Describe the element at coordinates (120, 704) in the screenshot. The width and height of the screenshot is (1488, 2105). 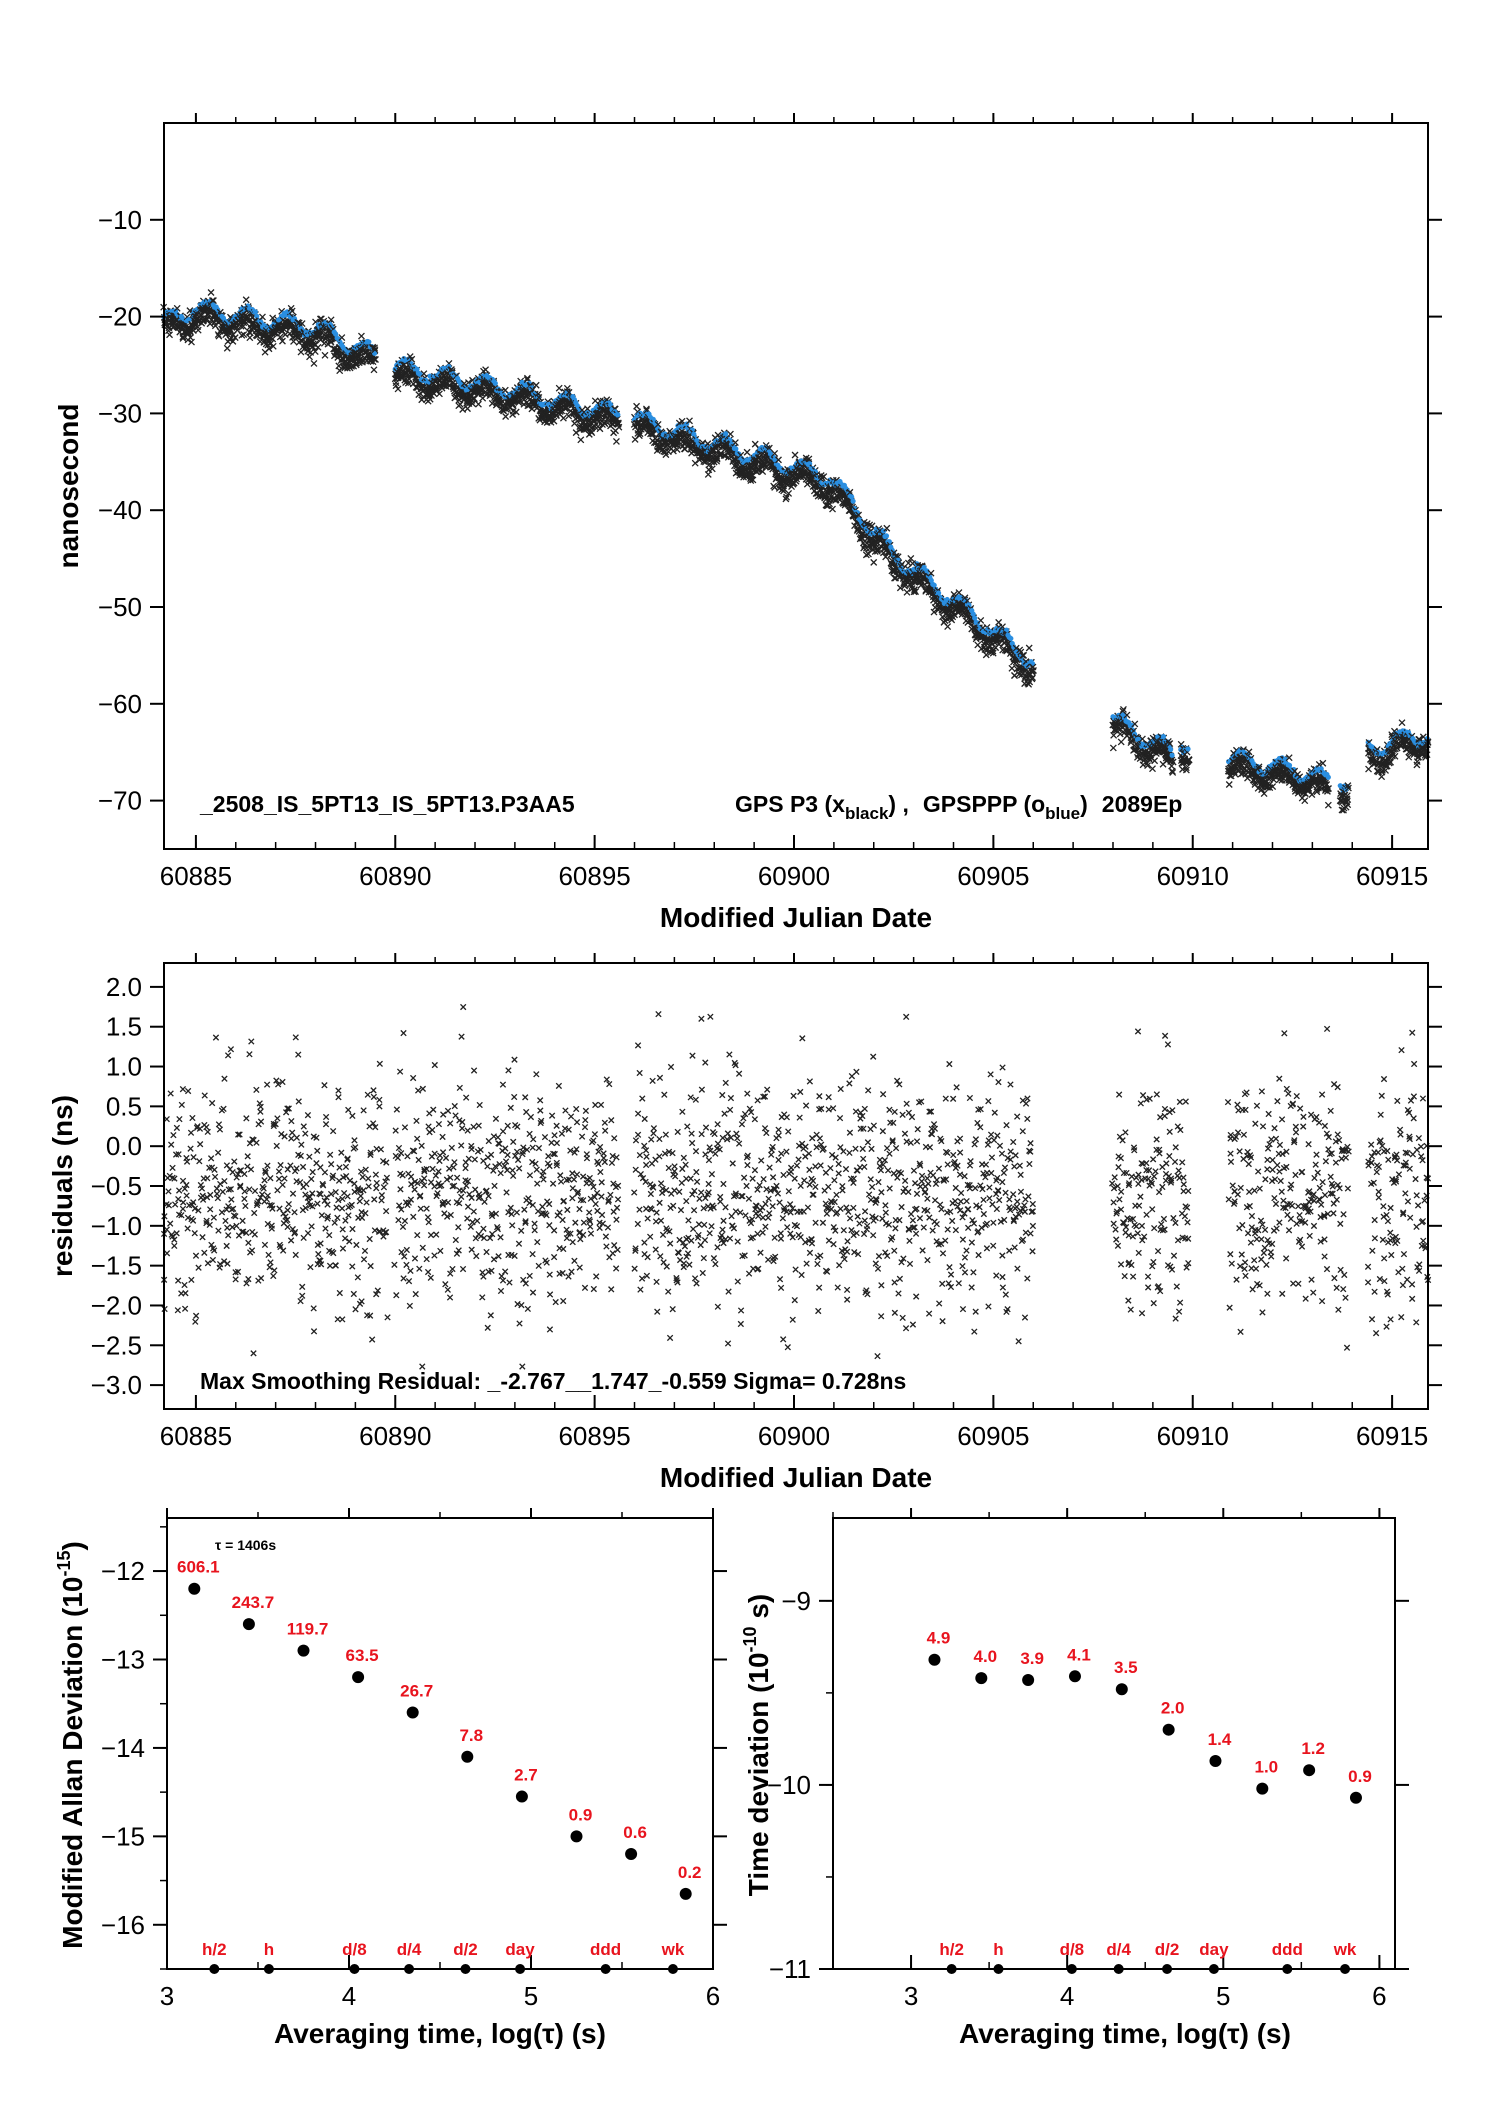
I see `y-tick-label: −60` at that location.